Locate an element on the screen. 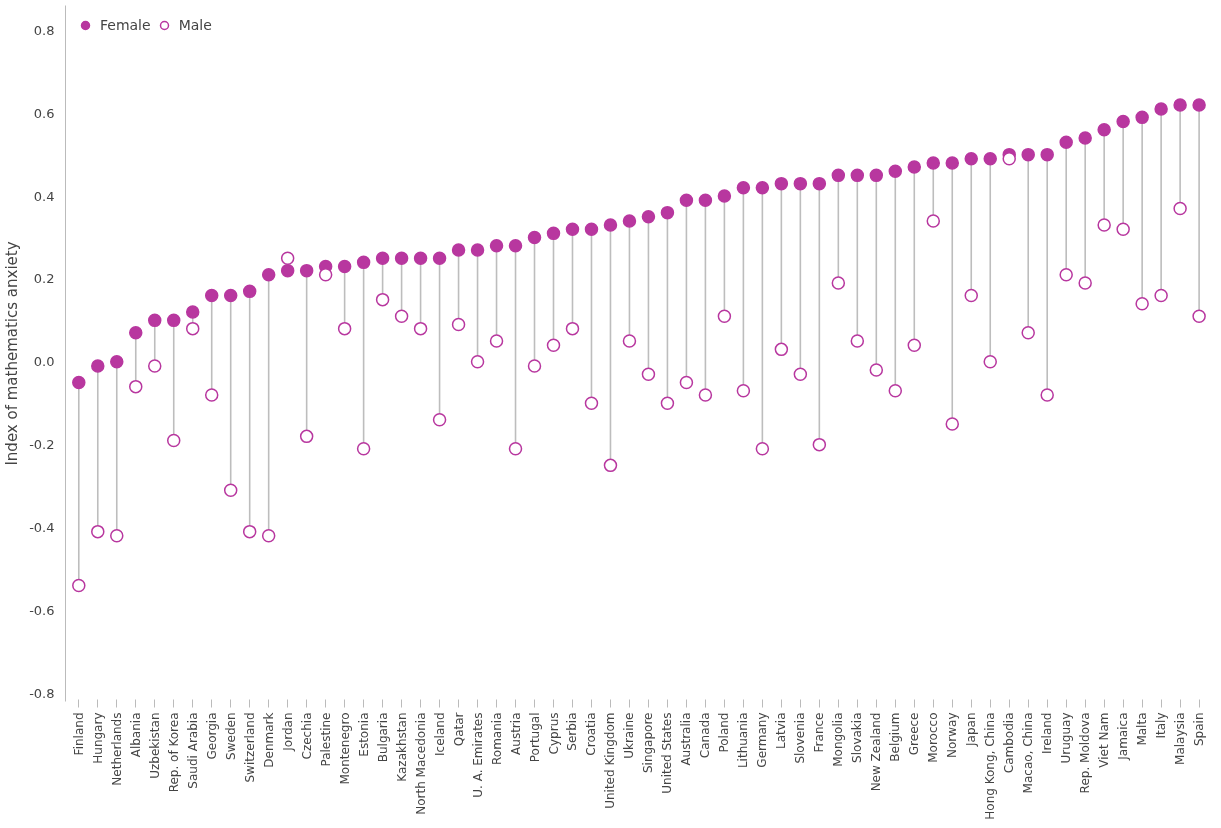 Image resolution: width=1221 pixels, height=828 pixels. x-tick-label: Malta is located at coordinates (1142, 729).